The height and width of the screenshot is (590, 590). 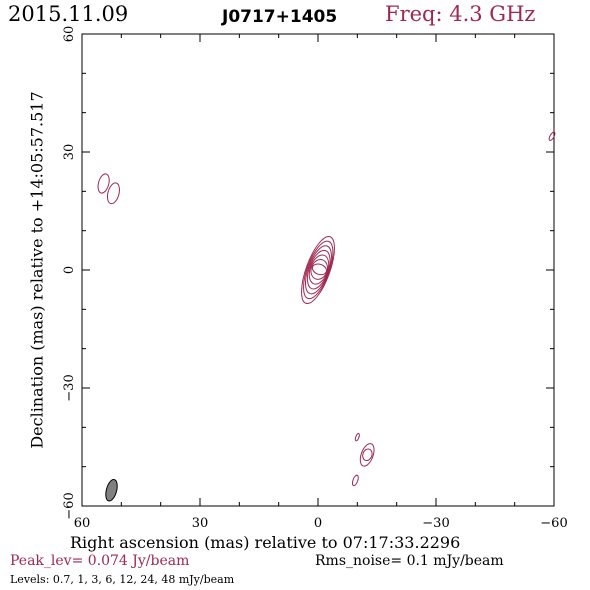 What do you see at coordinates (200, 523) in the screenshot?
I see `x-tick-label: 30` at bounding box center [200, 523].